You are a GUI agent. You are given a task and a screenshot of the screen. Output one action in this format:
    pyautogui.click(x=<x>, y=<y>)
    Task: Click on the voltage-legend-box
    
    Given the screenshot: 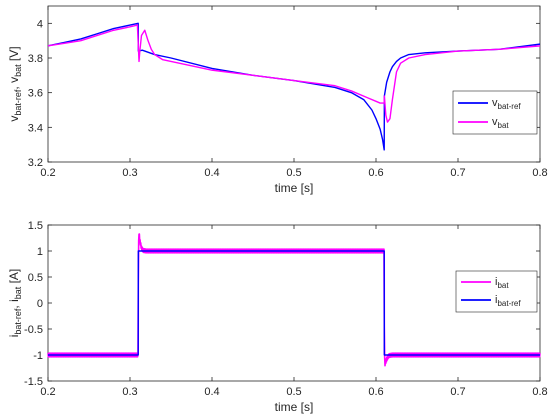 What is the action you would take?
    pyautogui.click(x=495, y=112)
    